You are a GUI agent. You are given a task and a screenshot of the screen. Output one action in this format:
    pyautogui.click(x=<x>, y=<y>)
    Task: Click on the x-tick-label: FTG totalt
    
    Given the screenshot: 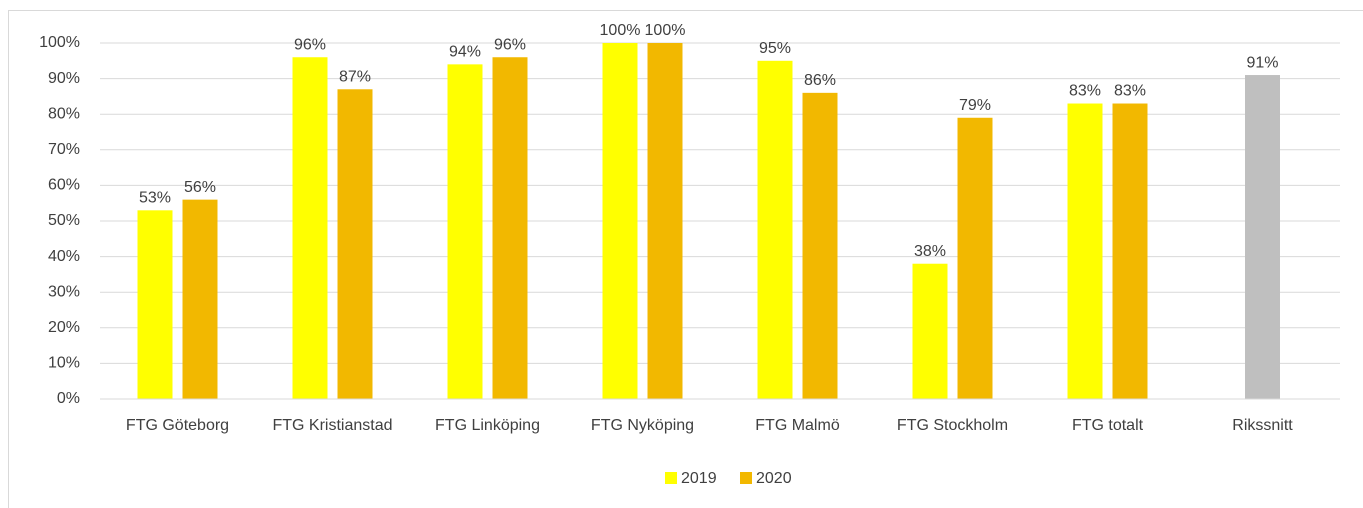 What is the action you would take?
    pyautogui.click(x=1108, y=425)
    